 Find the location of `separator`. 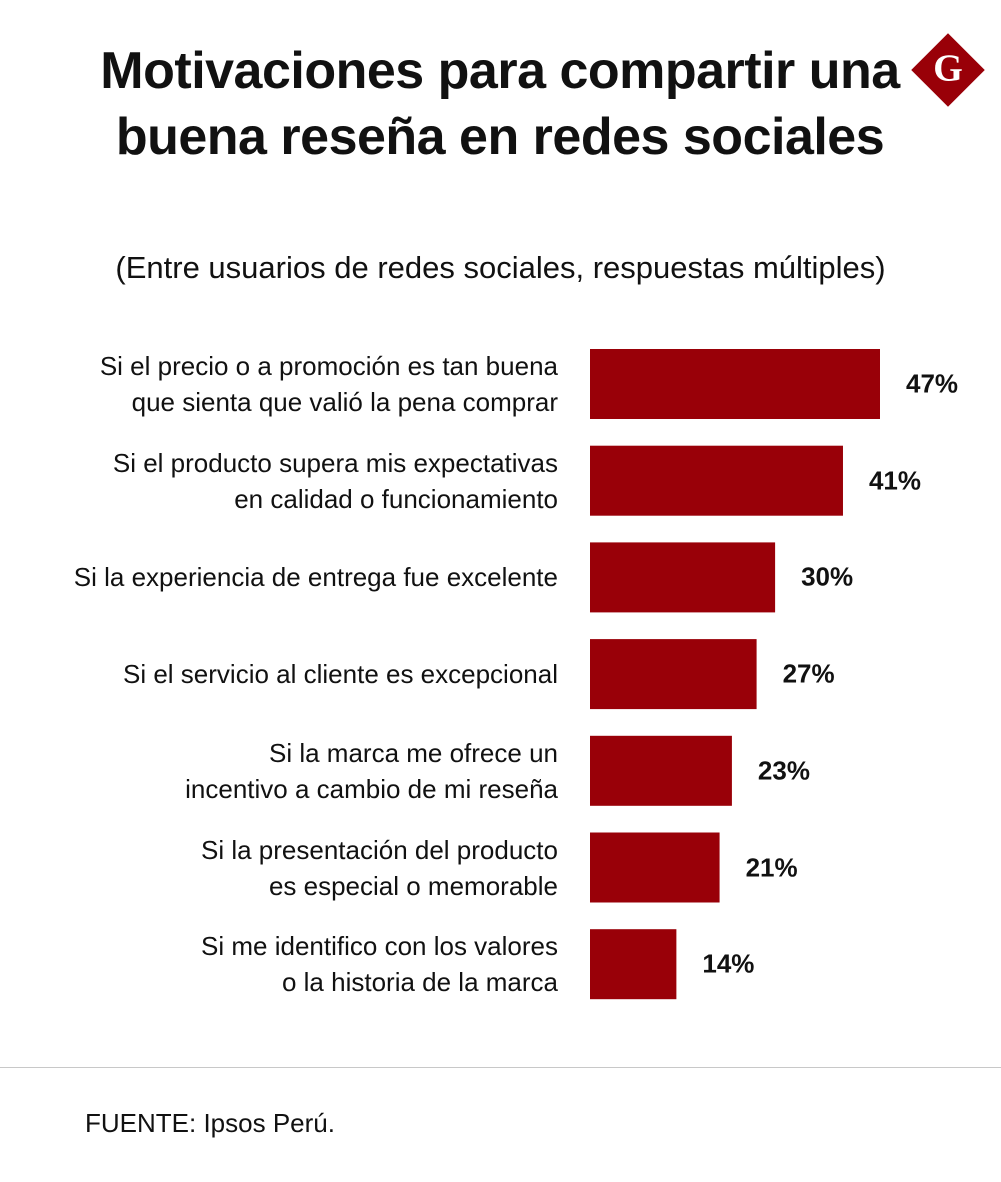

separator is located at coordinates (500, 1067).